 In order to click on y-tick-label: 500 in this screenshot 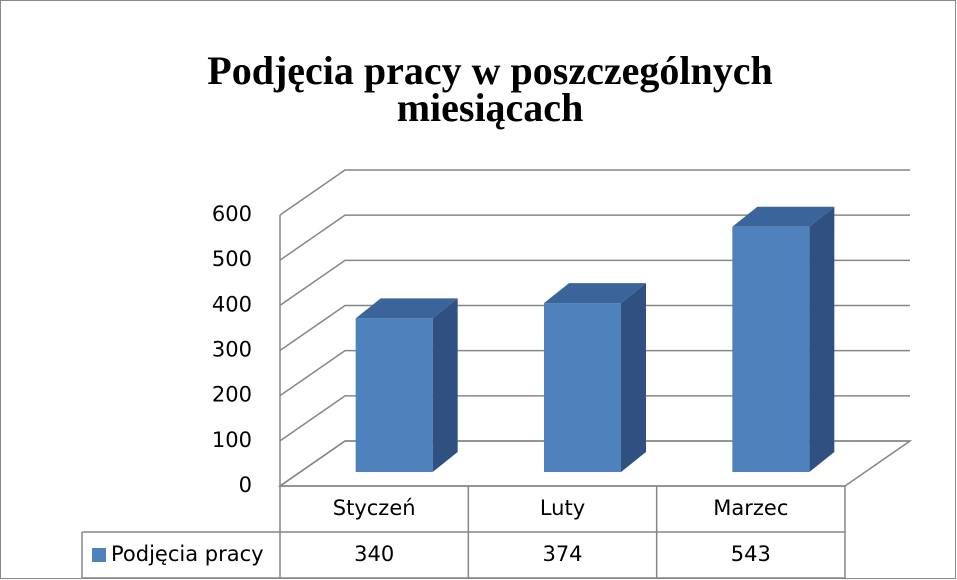, I will do `click(232, 259)`.